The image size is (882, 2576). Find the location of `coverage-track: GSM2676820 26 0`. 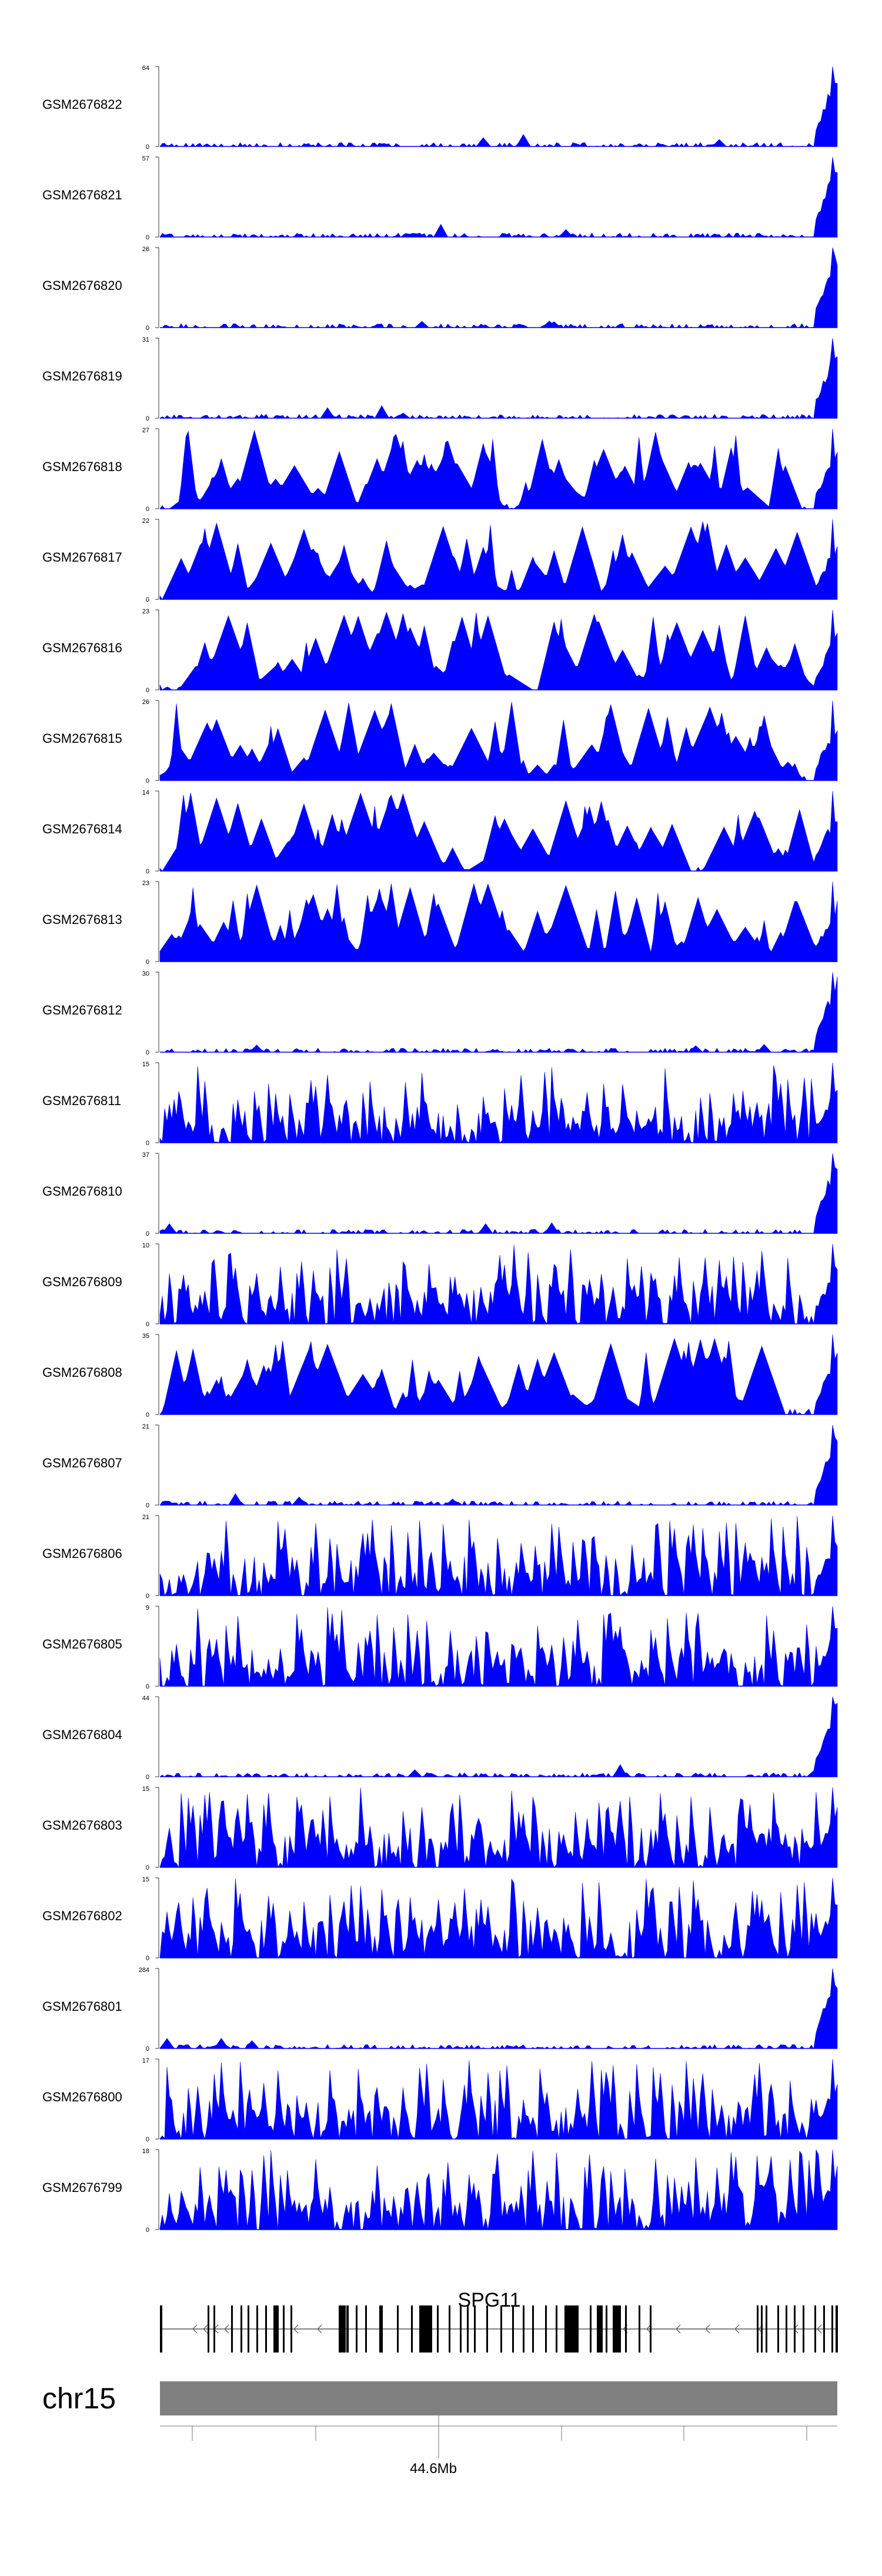

coverage-track: GSM2676820 26 0 is located at coordinates (440, 289).